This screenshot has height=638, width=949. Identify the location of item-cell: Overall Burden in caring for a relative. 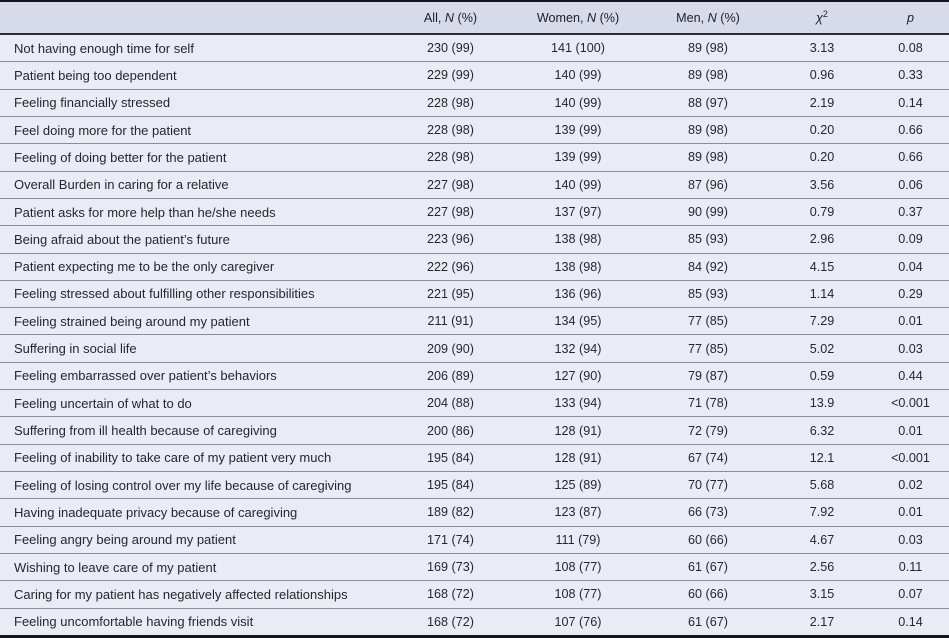
(194, 184).